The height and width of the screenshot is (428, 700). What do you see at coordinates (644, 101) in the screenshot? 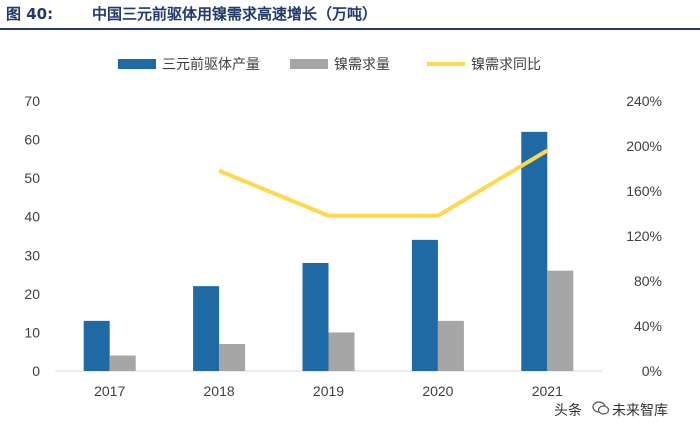
I see `y-right-tick-label: 240%` at bounding box center [644, 101].